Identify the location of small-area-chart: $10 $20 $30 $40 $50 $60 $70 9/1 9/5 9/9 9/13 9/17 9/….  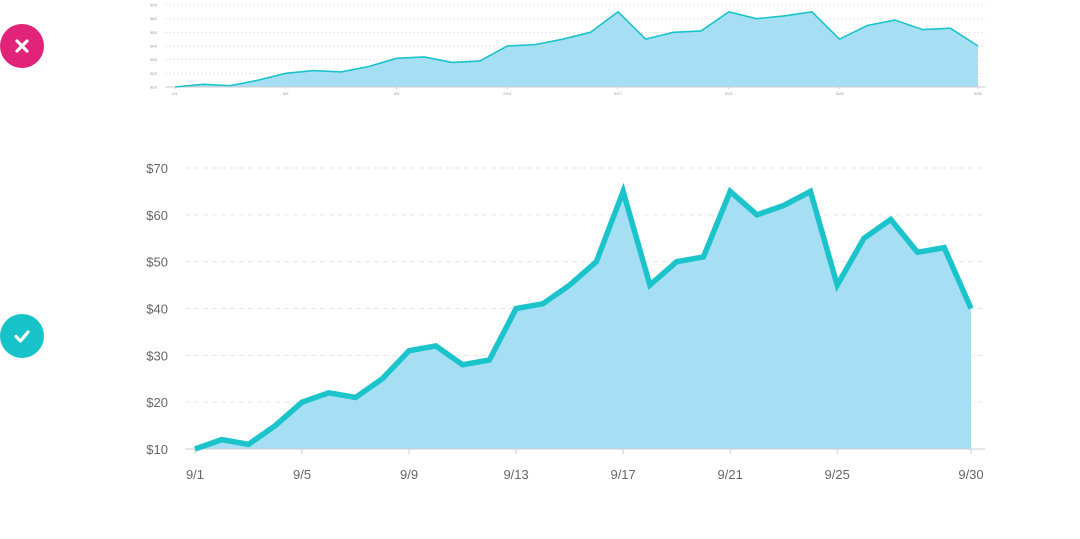
(568, 49).